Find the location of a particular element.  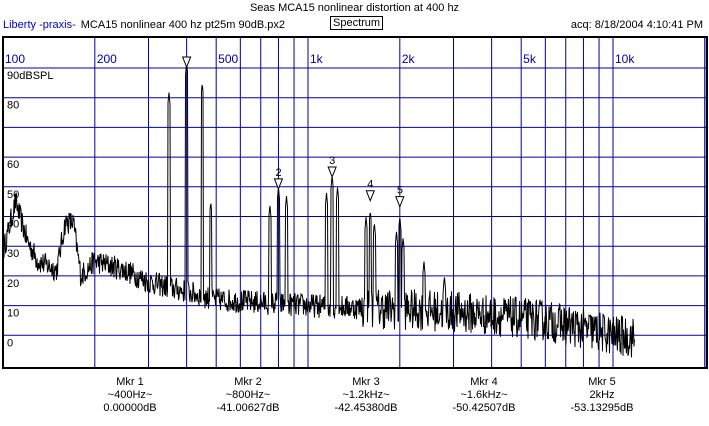

marker-value: -42.45380dB is located at coordinates (366, 408).